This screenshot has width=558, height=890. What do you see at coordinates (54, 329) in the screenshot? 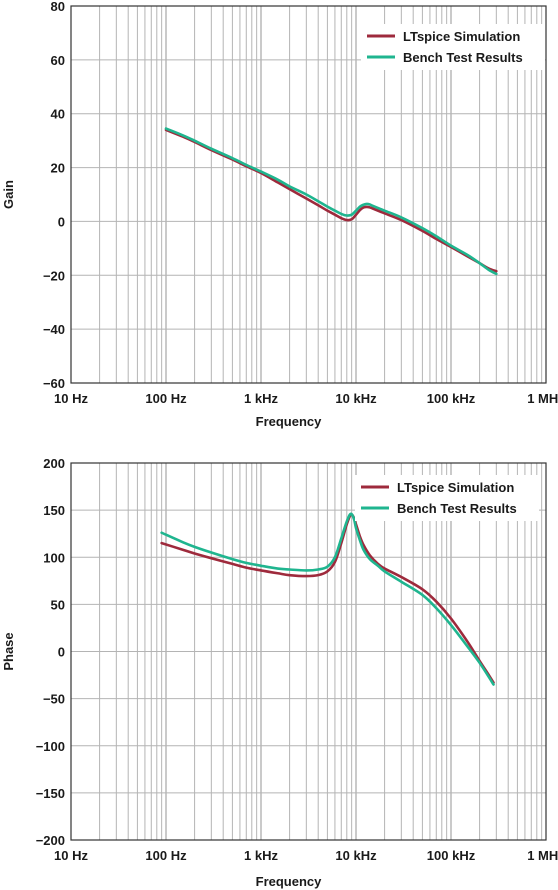
I see `y-tick-label: −40` at bounding box center [54, 329].